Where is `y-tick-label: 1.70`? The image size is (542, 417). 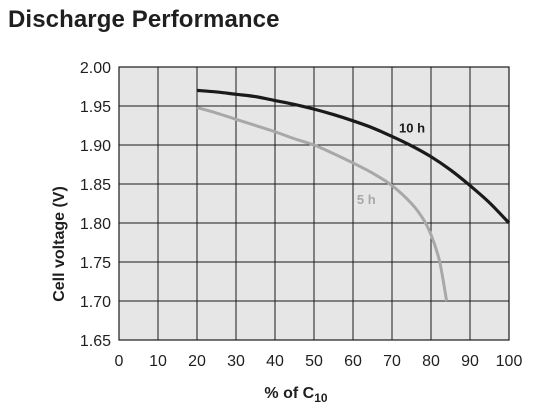 y-tick-label: 1.70 is located at coordinates (95, 302).